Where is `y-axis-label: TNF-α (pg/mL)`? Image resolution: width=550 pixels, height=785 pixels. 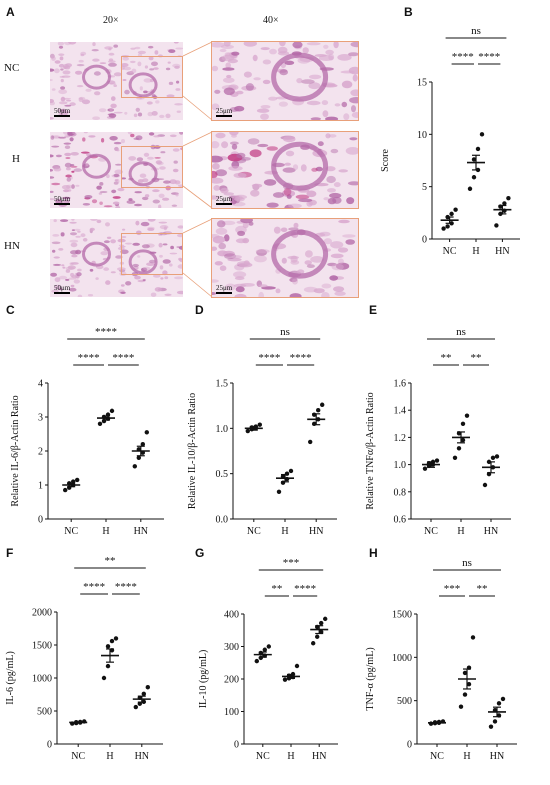 y-axis-label: TNF-α (pg/mL) is located at coordinates (370, 678).